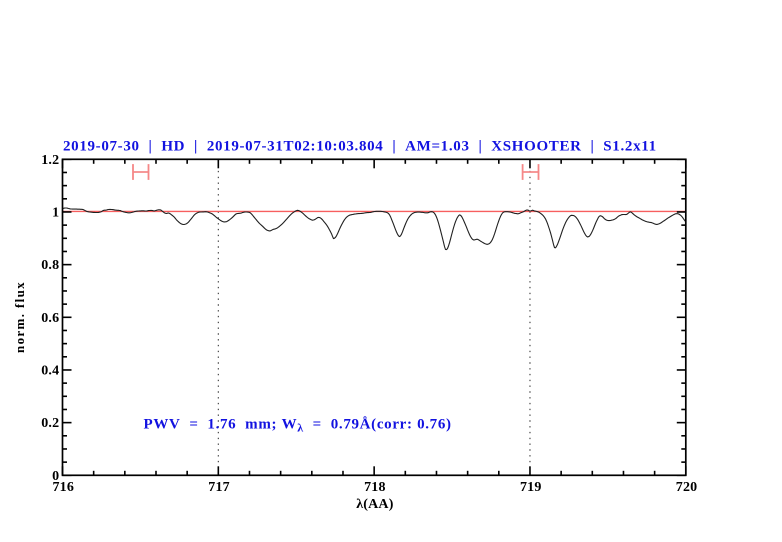  What do you see at coordinates (375, 487) in the screenshot?
I see `svg-text: 718` at bounding box center [375, 487].